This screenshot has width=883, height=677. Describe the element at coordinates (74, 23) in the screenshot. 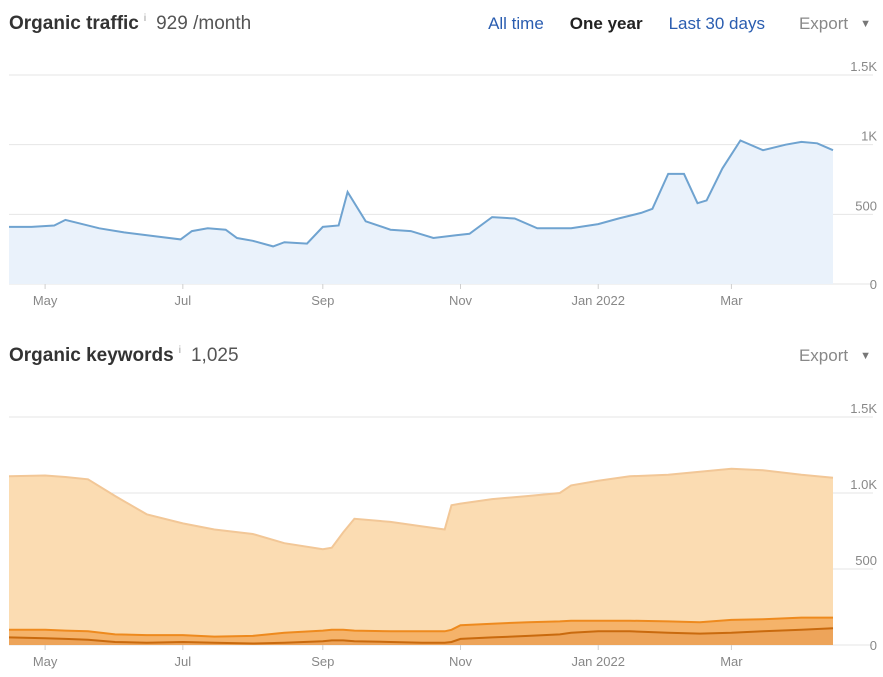

I see `traffic-title: Organic traffic` at that location.